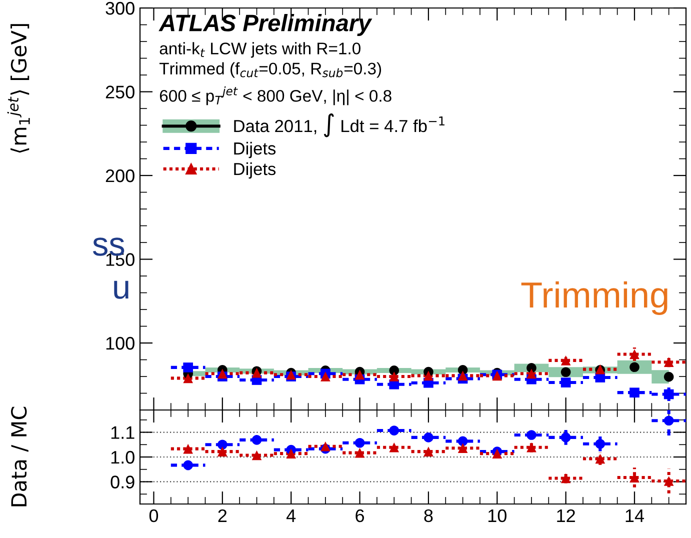 This screenshot has height=538, width=691. I want to click on x-tick-label: 14, so click(635, 516).